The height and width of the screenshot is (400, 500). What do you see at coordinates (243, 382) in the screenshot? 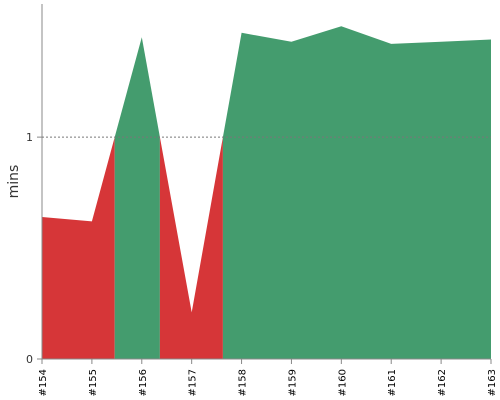
I see `x-tick-label-4: #158` at bounding box center [243, 382].